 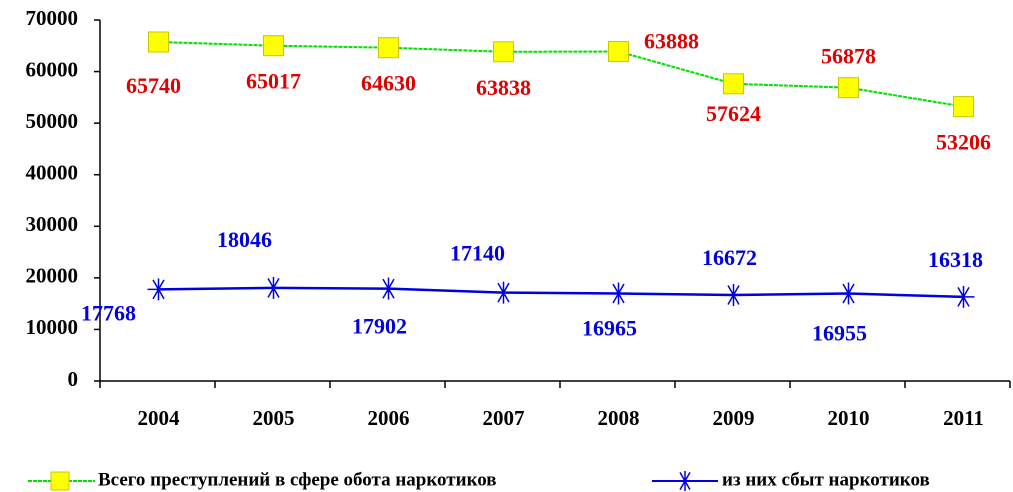 What do you see at coordinates (52, 69) in the screenshot?
I see `y-tick-label: 60000` at bounding box center [52, 69].